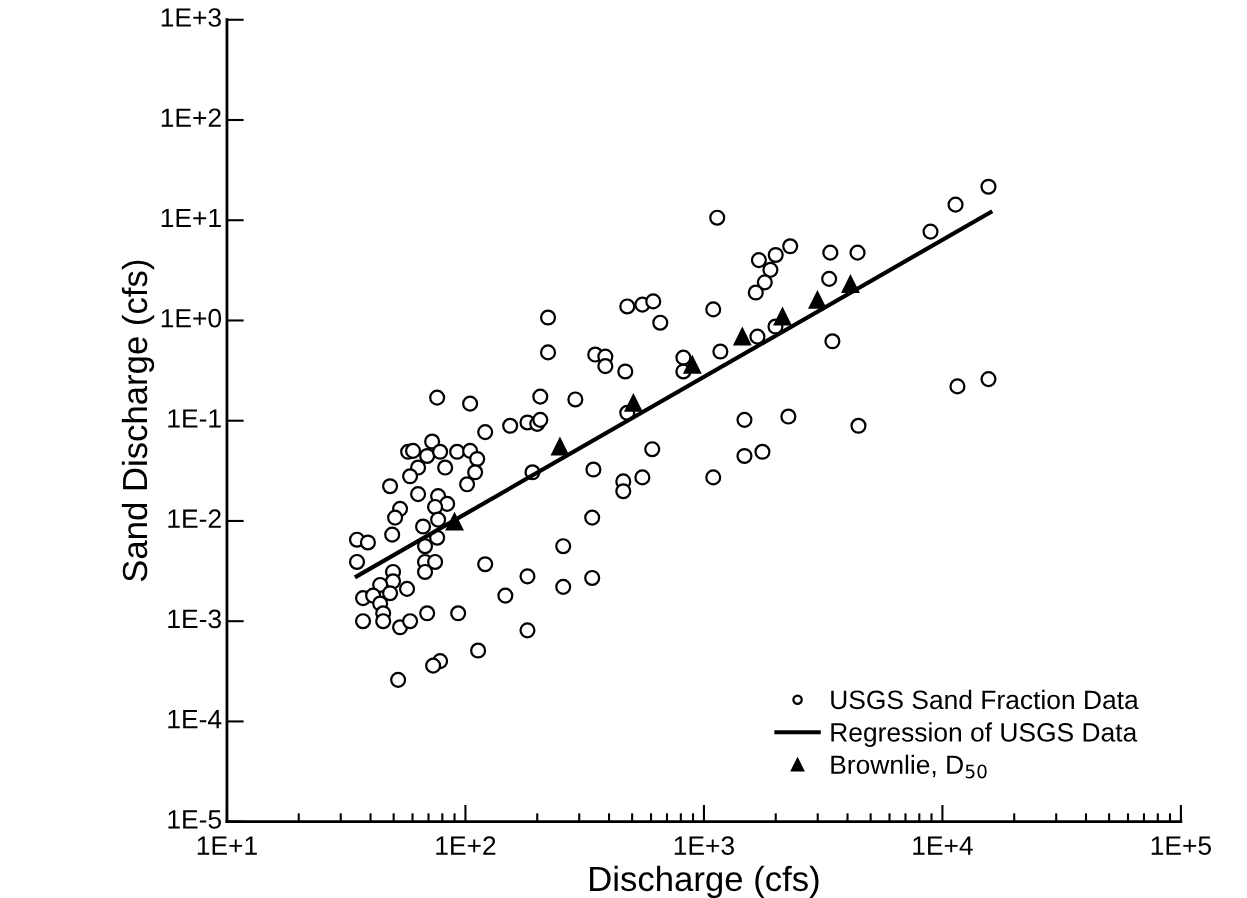 This screenshot has height=898, width=1247. What do you see at coordinates (943, 845) in the screenshot?
I see `x-tick-label: 1E+4` at bounding box center [943, 845].